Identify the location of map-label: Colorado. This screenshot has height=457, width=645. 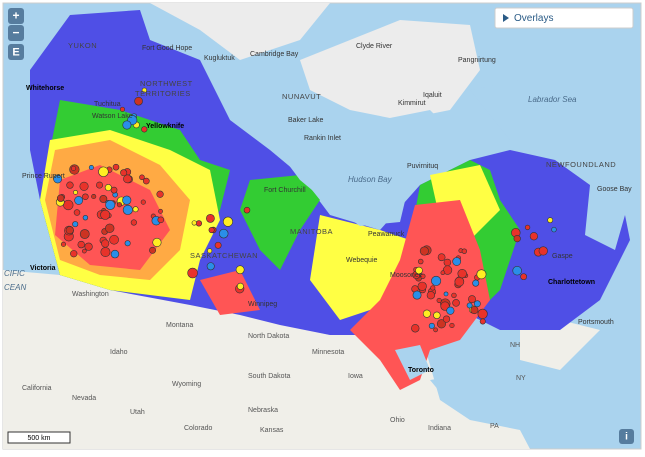
(198, 428).